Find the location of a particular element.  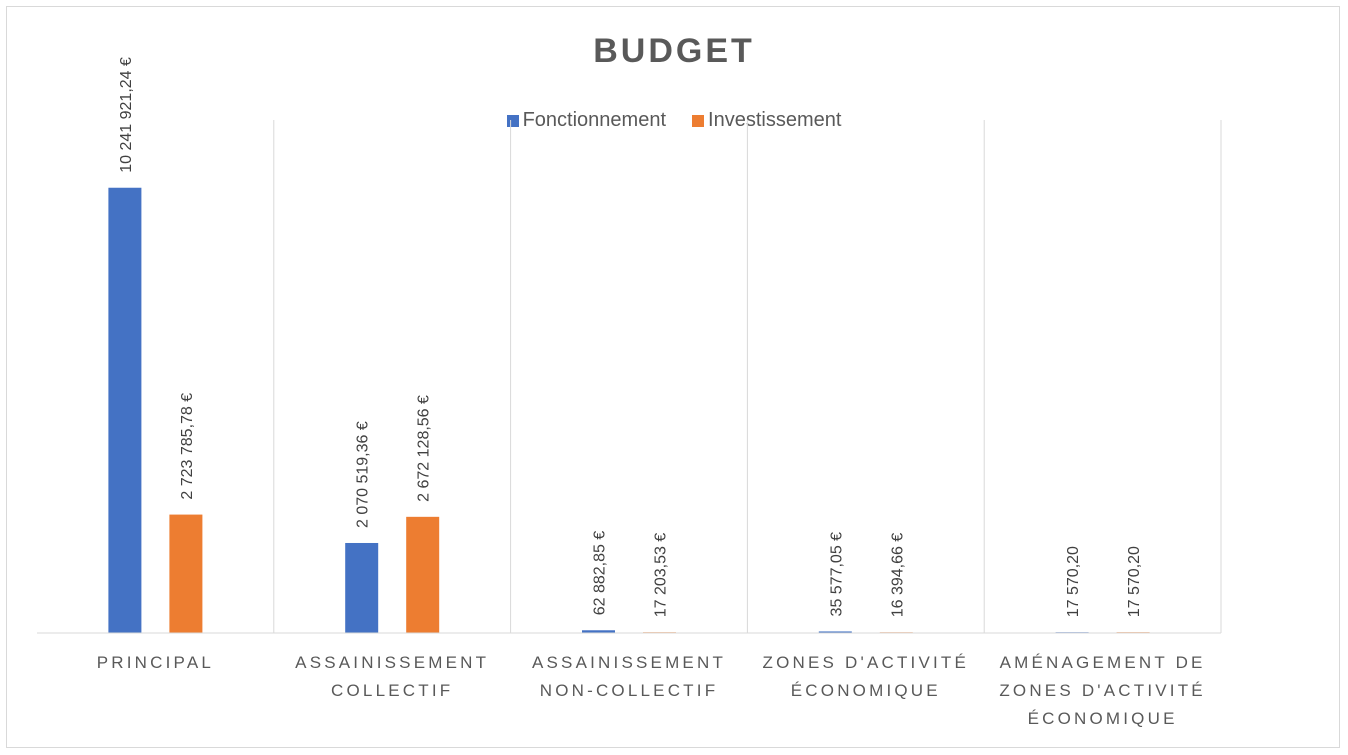

legend-swatch-fonctionnement is located at coordinates (512, 120).